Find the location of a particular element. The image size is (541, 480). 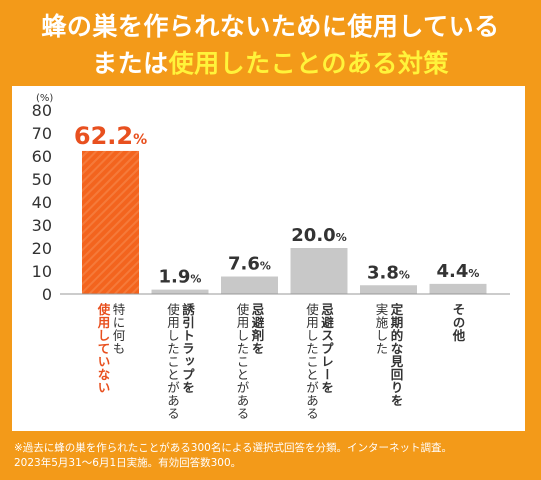

chart-title-line2: または使用したことのある対策 is located at coordinates (270, 62).